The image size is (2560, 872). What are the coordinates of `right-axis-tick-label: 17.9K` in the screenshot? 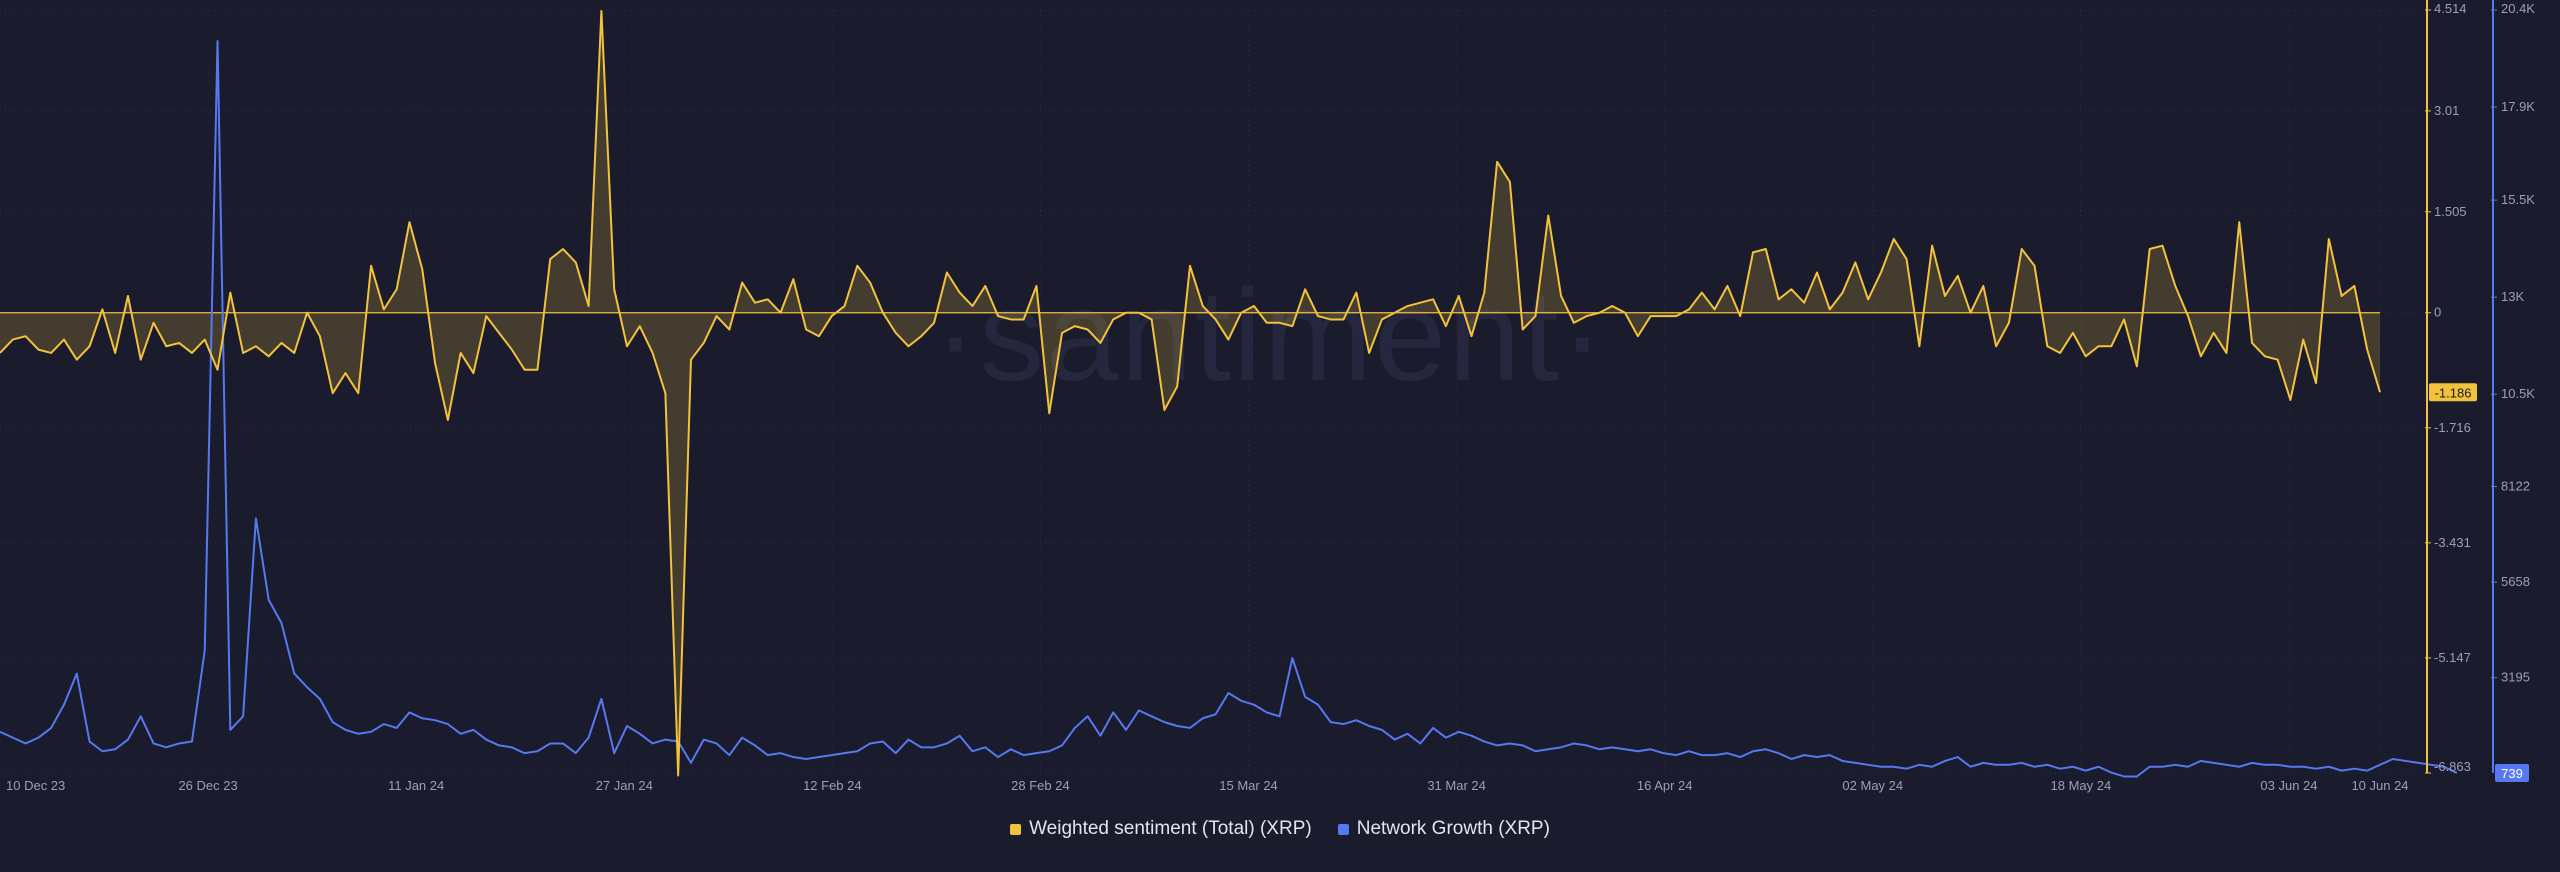 It's located at (2518, 106).